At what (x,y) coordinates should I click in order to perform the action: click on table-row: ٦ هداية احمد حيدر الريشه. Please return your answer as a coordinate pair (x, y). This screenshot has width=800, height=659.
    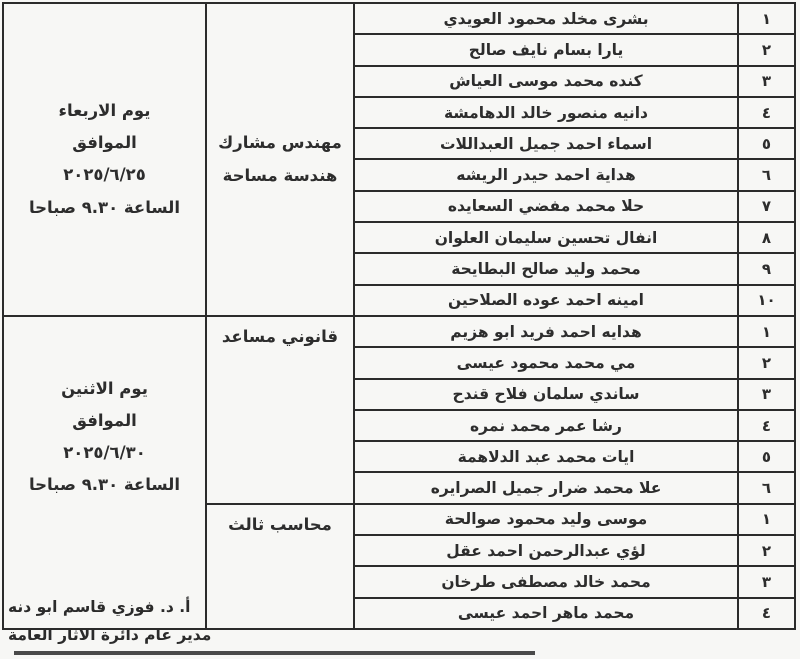
    Looking at the image, I should click on (399, 175).